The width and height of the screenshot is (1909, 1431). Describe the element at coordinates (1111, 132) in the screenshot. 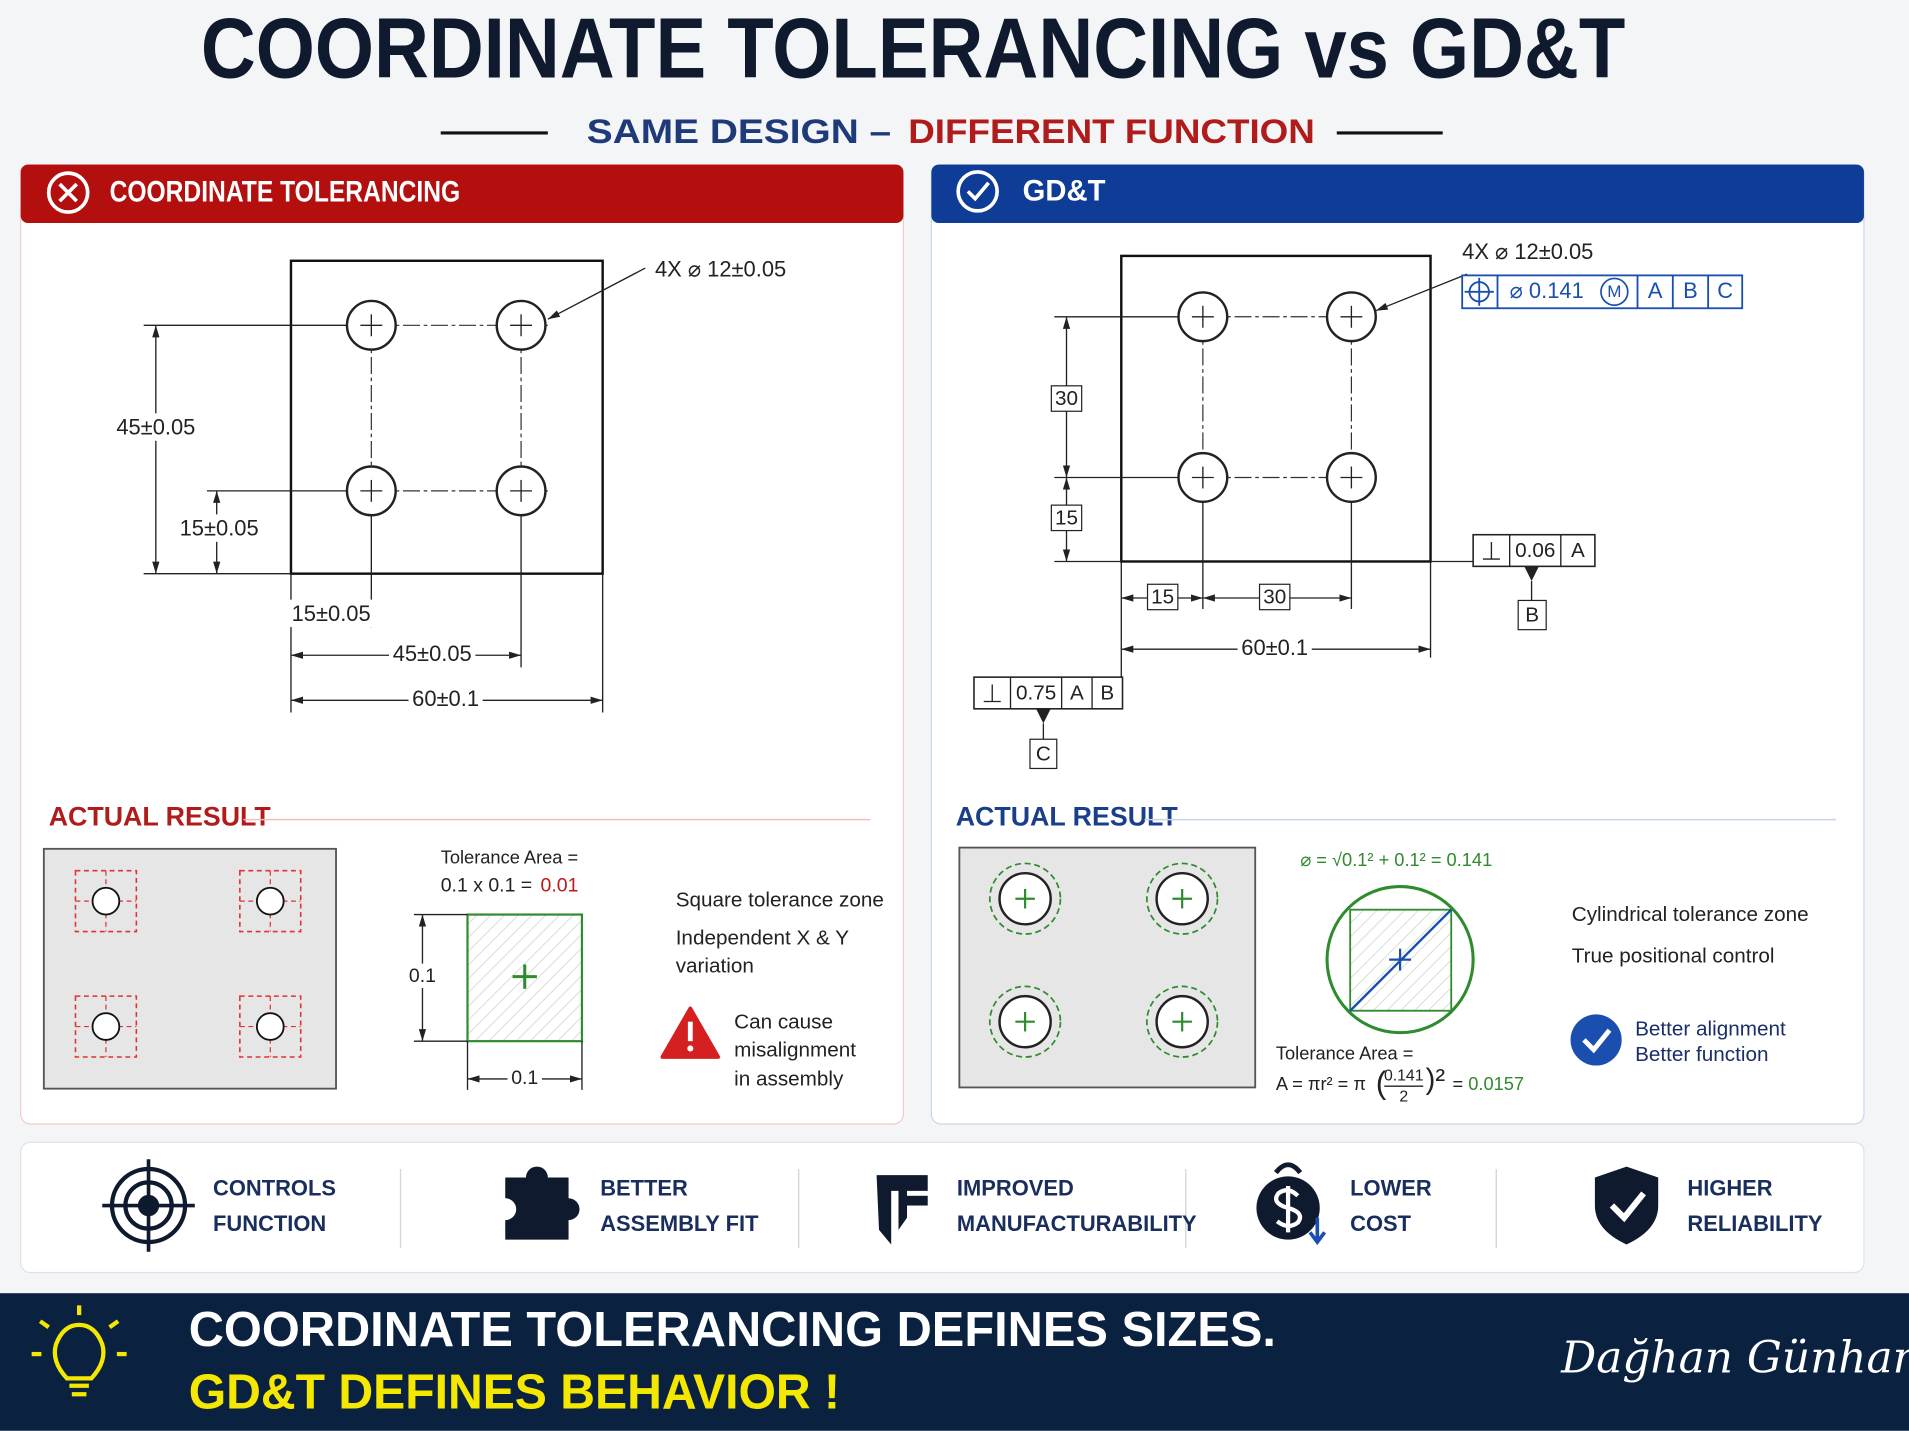

I see `subtitle: DIFFERENT FUNCTION` at that location.